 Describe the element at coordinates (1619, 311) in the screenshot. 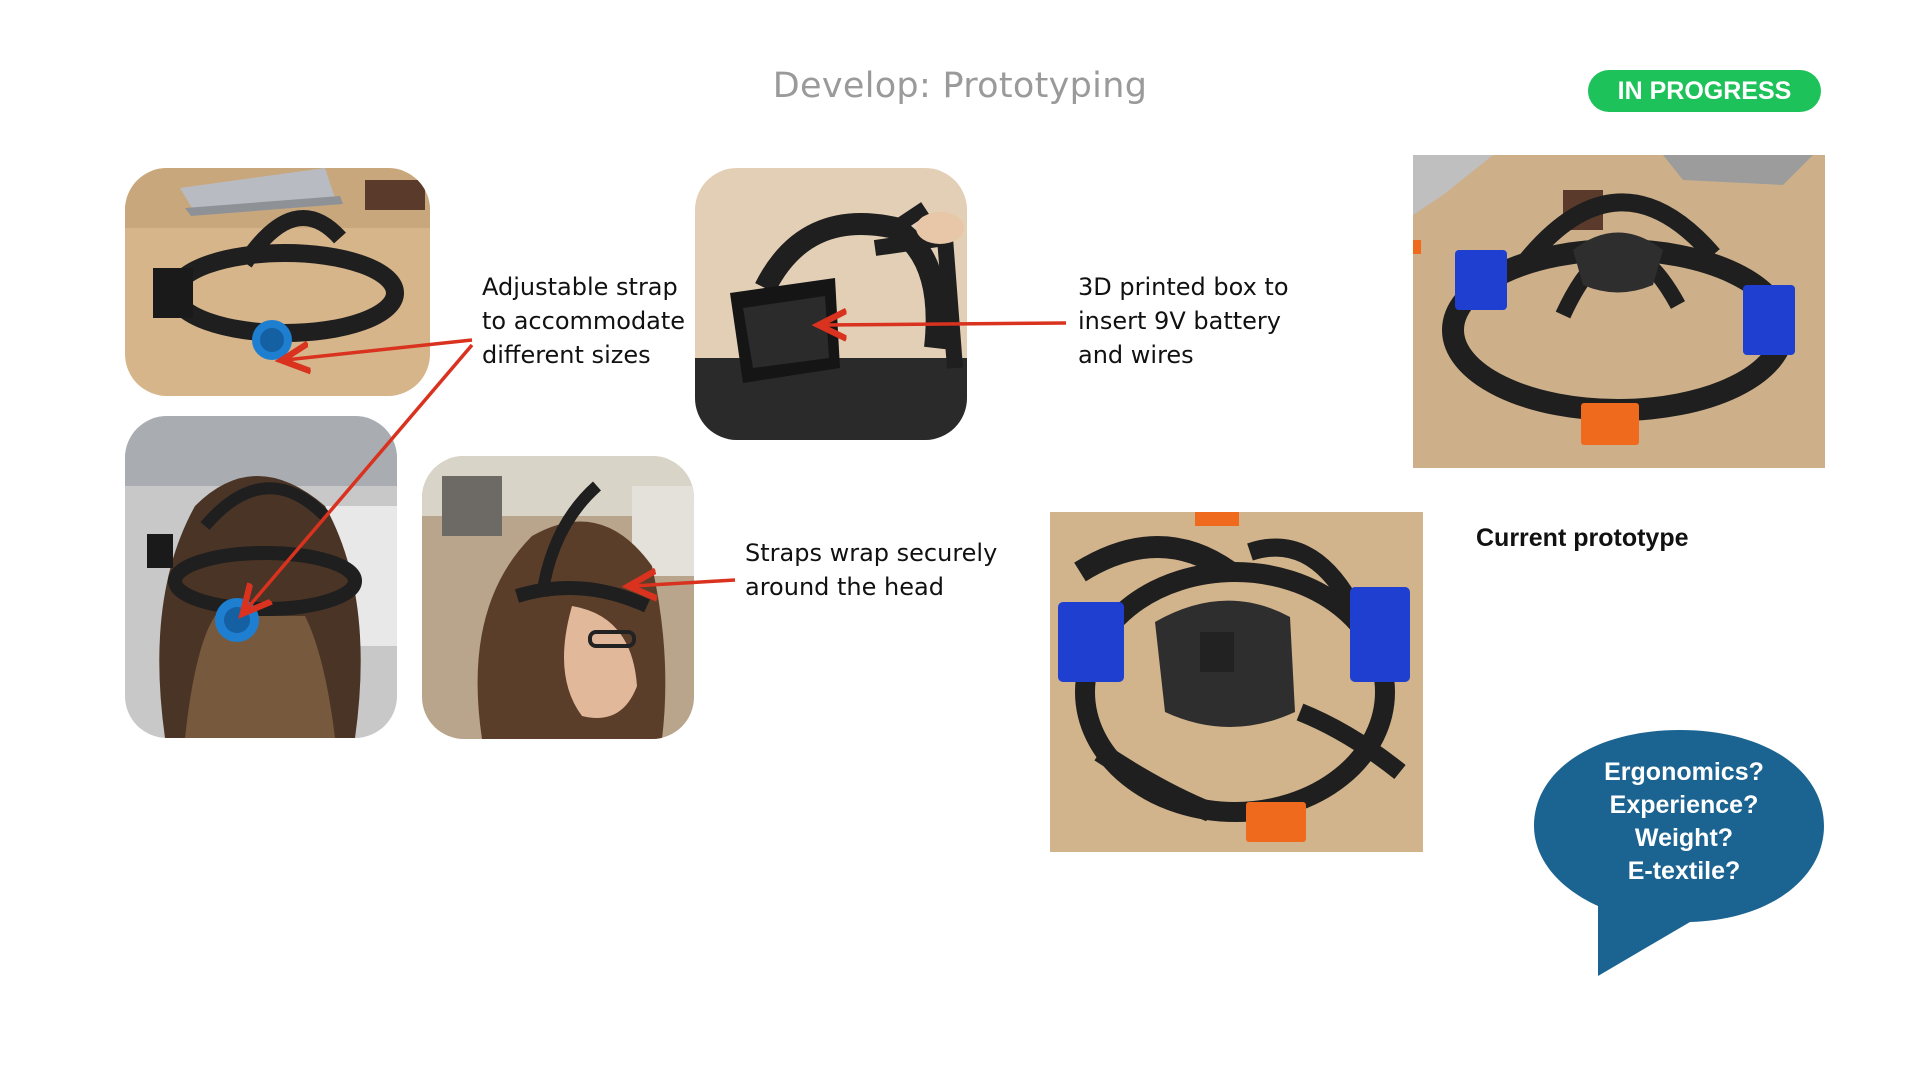

I see `photo-current-prototype` at that location.